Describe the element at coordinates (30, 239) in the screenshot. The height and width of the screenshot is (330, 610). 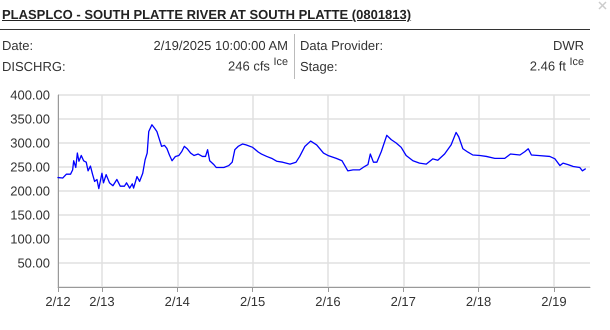
I see `y-tick-label: 100.00` at that location.